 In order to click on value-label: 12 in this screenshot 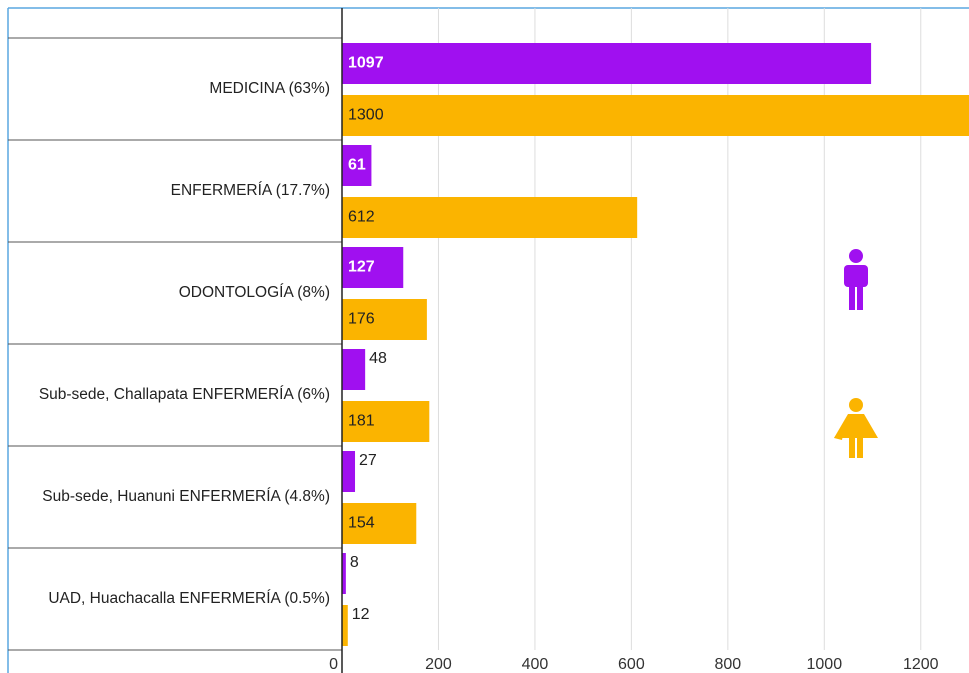, I will do `click(361, 614)`.